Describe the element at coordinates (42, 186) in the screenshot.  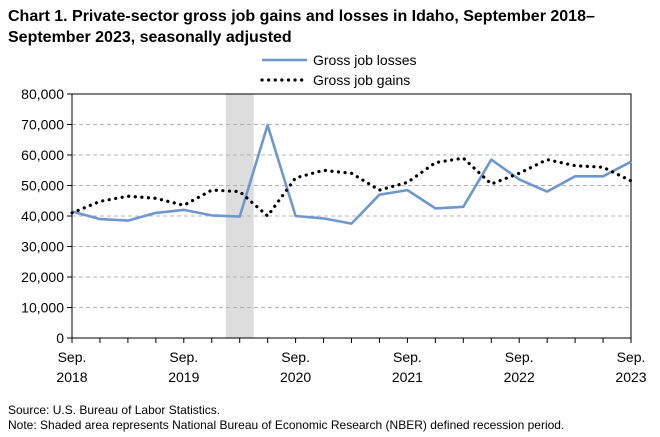
I see `y-tick-label: 50,000` at that location.